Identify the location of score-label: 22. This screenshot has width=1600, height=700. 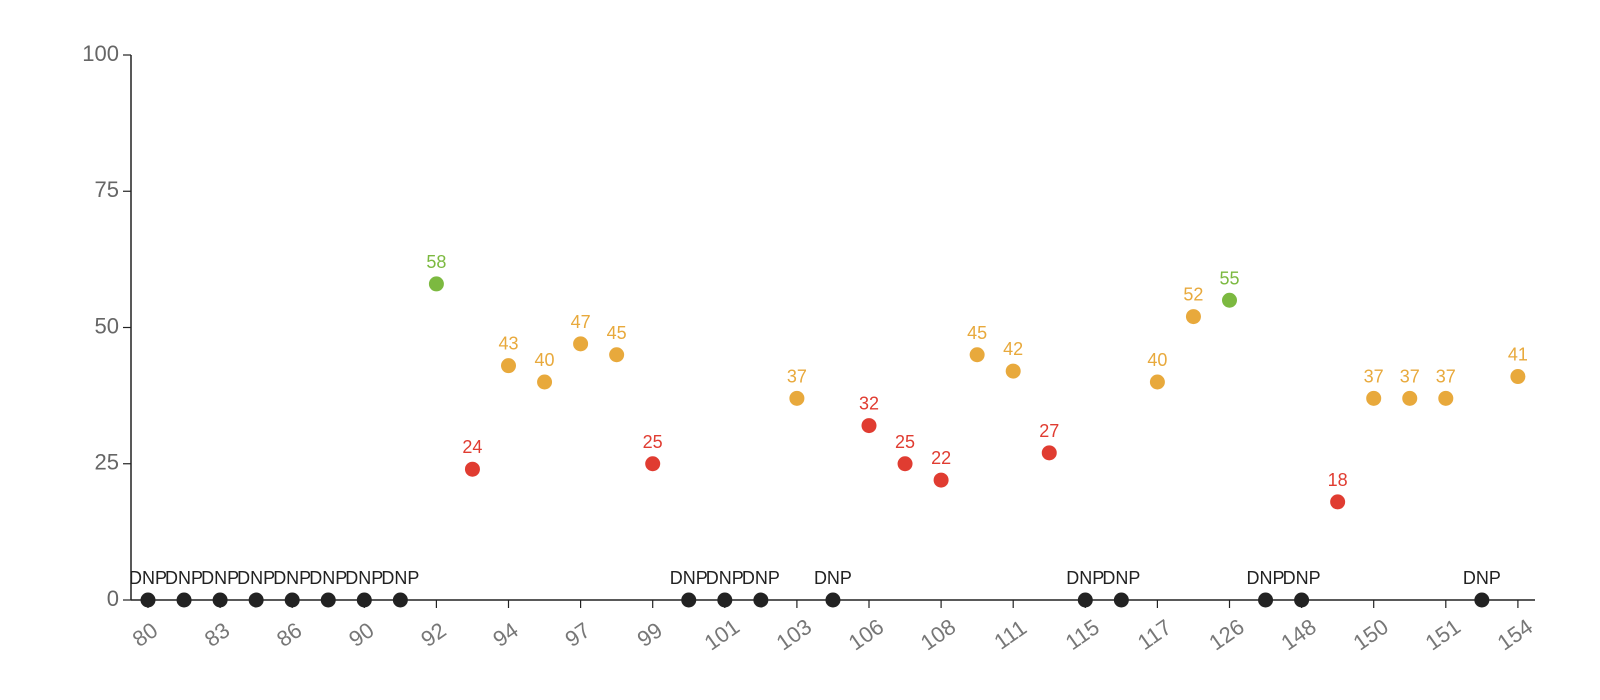
(941, 458).